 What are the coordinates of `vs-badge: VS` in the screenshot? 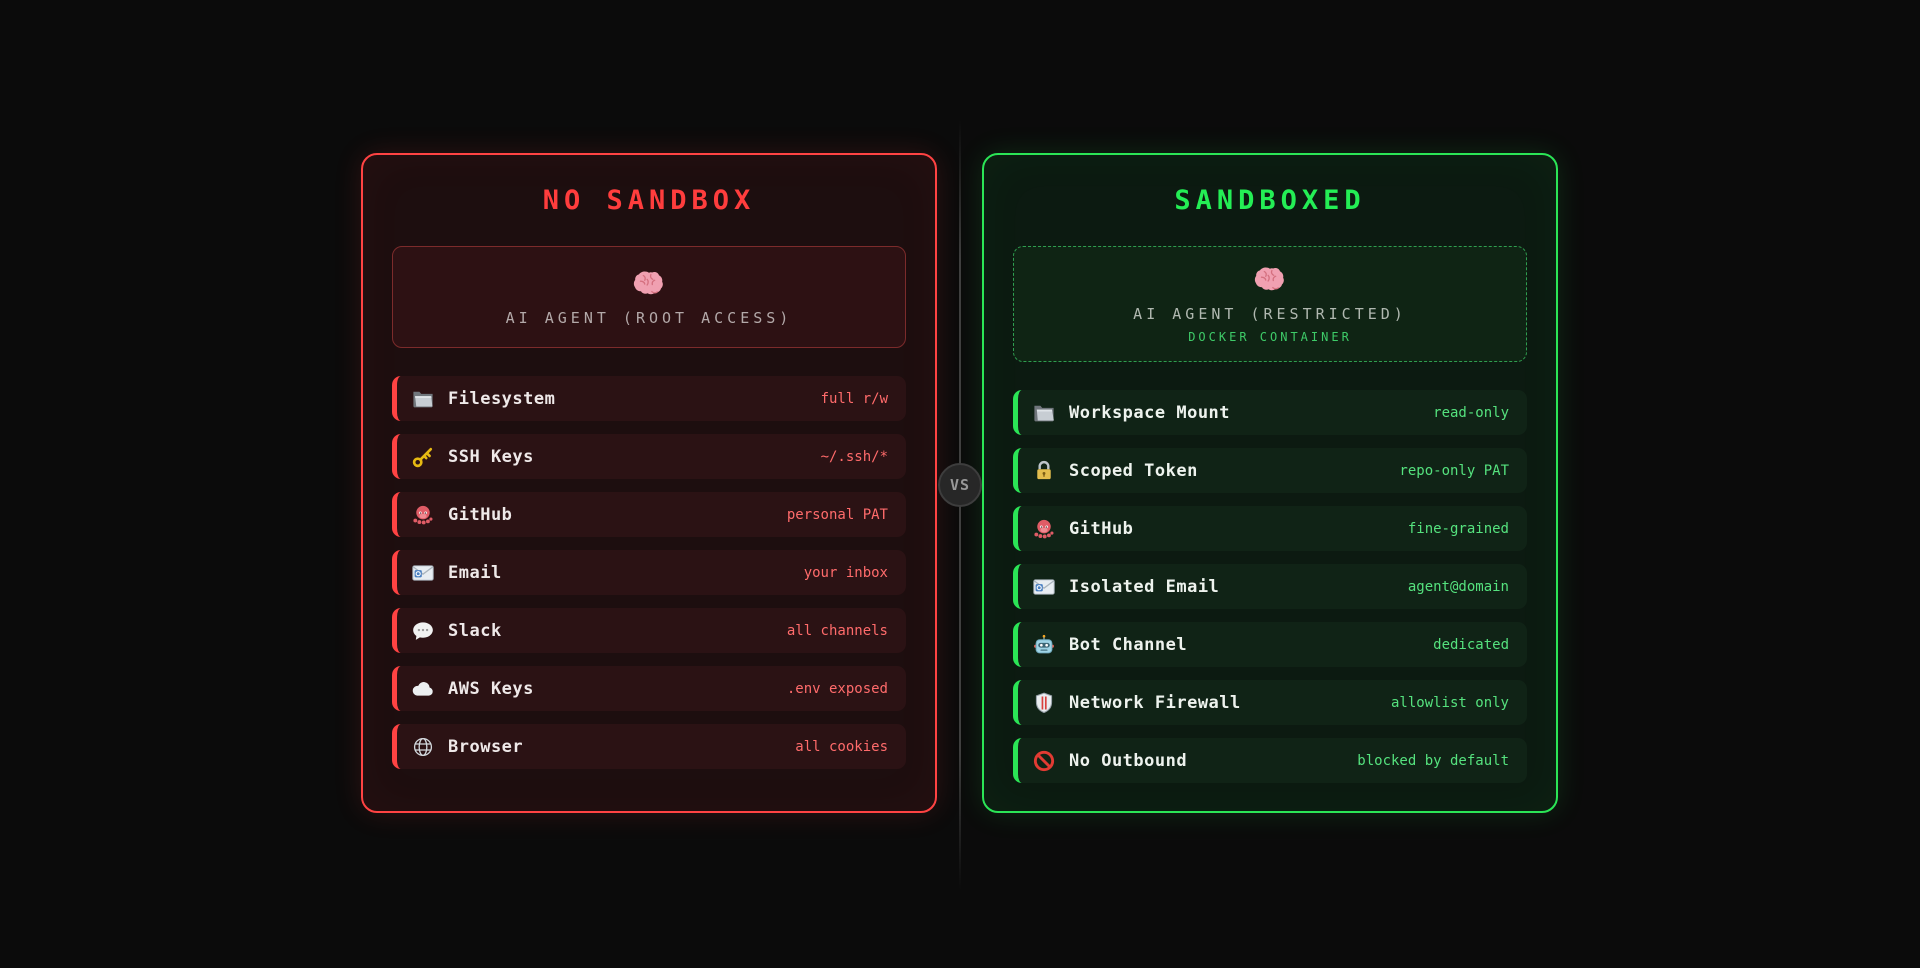 It's located at (960, 485).